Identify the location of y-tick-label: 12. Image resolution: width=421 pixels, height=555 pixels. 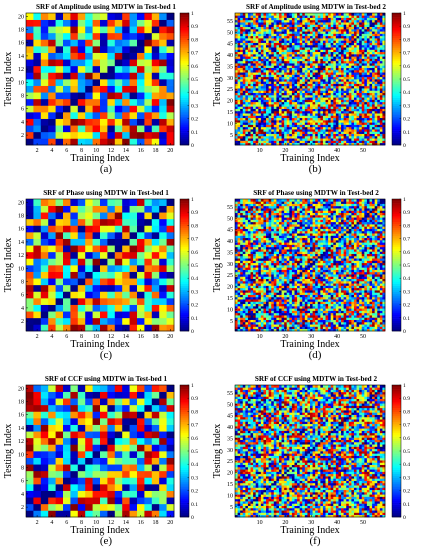
(21, 256).